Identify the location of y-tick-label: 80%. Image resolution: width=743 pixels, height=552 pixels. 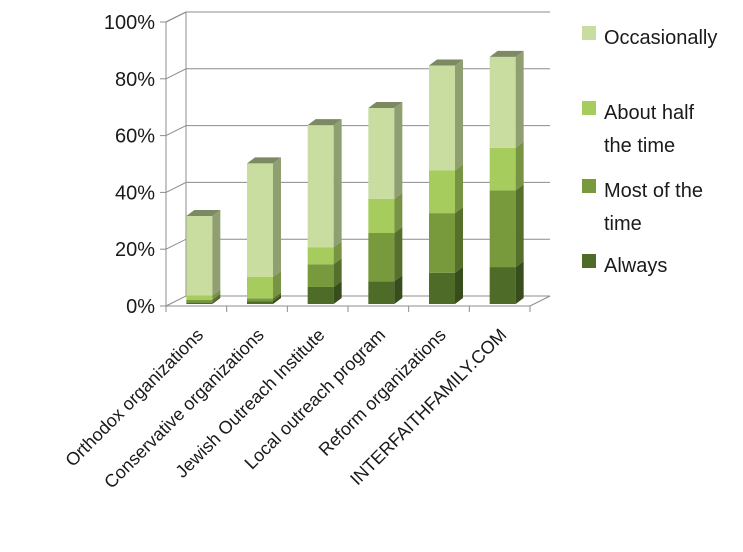
(135, 80).